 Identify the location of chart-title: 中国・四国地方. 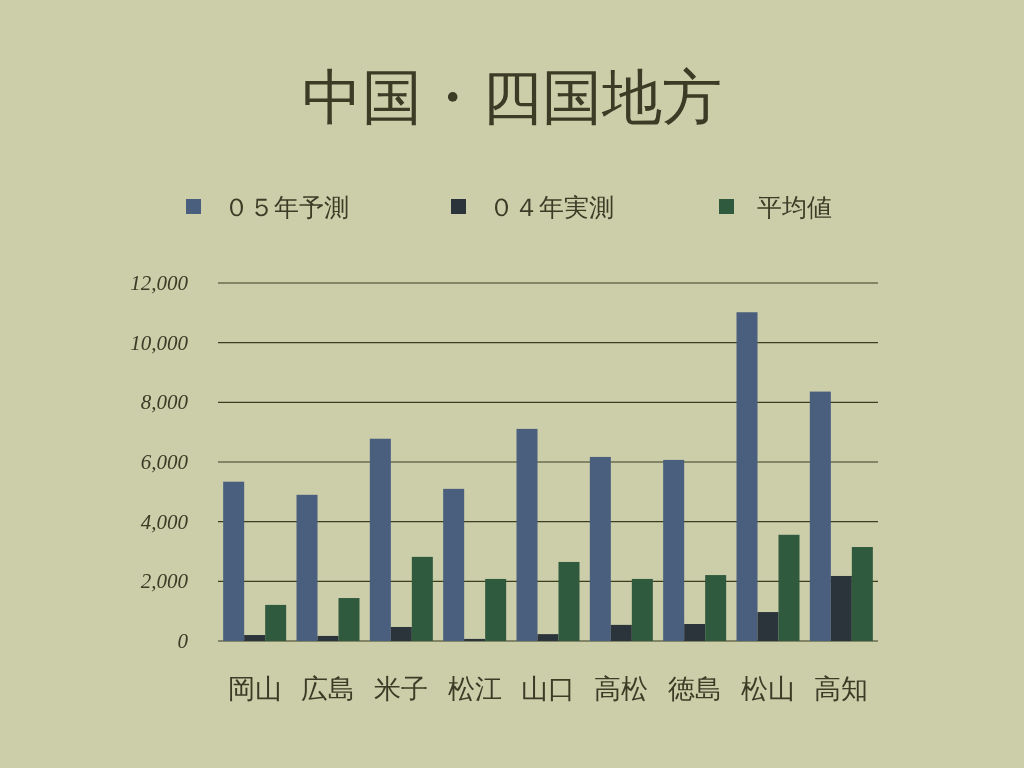
(512, 98).